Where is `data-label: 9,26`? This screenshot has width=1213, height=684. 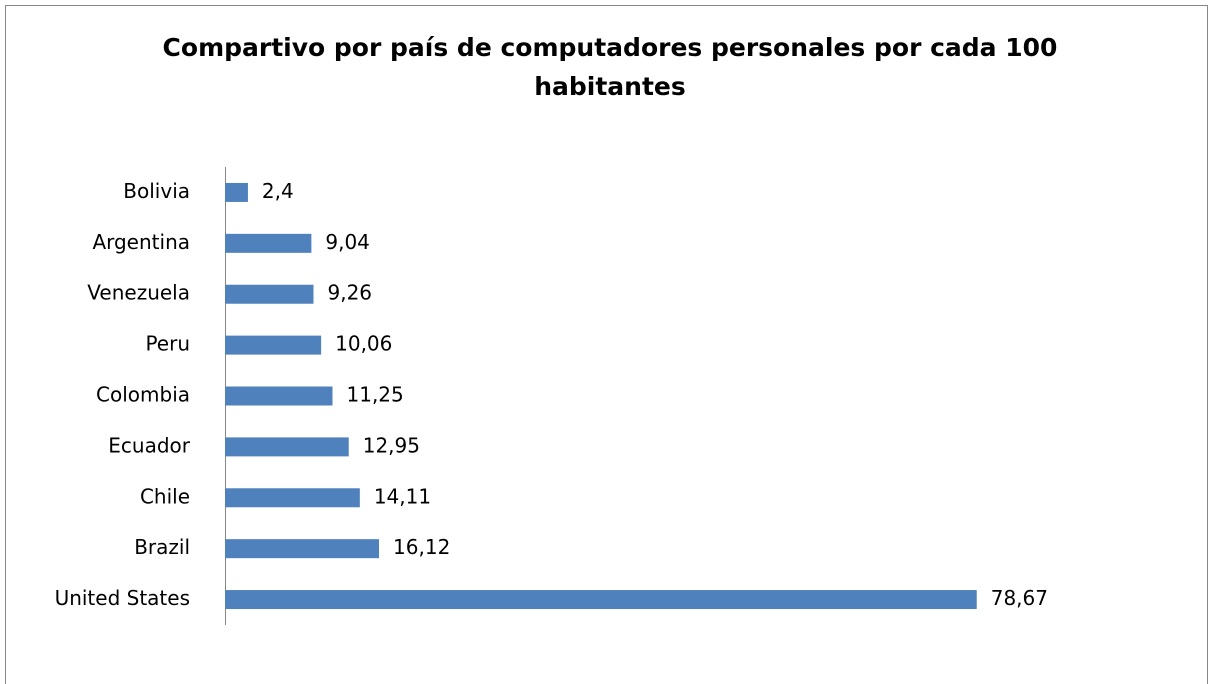
data-label: 9,26 is located at coordinates (349, 293).